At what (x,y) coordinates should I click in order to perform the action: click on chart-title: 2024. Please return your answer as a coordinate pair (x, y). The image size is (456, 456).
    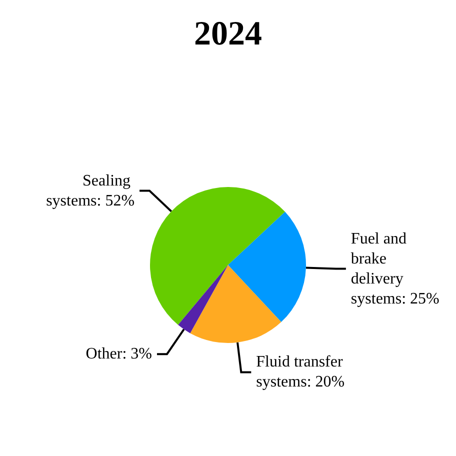
    Looking at the image, I should click on (228, 34).